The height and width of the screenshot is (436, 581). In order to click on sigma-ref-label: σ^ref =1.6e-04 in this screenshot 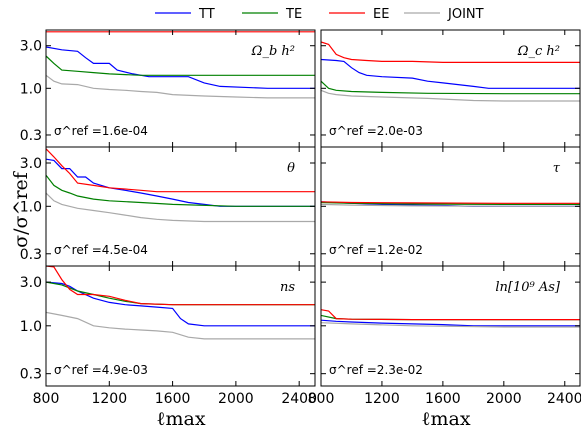, I will do `click(101, 131)`.